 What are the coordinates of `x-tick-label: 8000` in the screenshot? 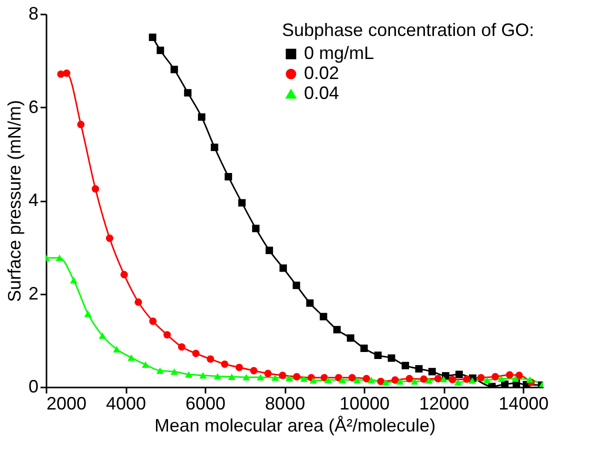 It's located at (285, 404).